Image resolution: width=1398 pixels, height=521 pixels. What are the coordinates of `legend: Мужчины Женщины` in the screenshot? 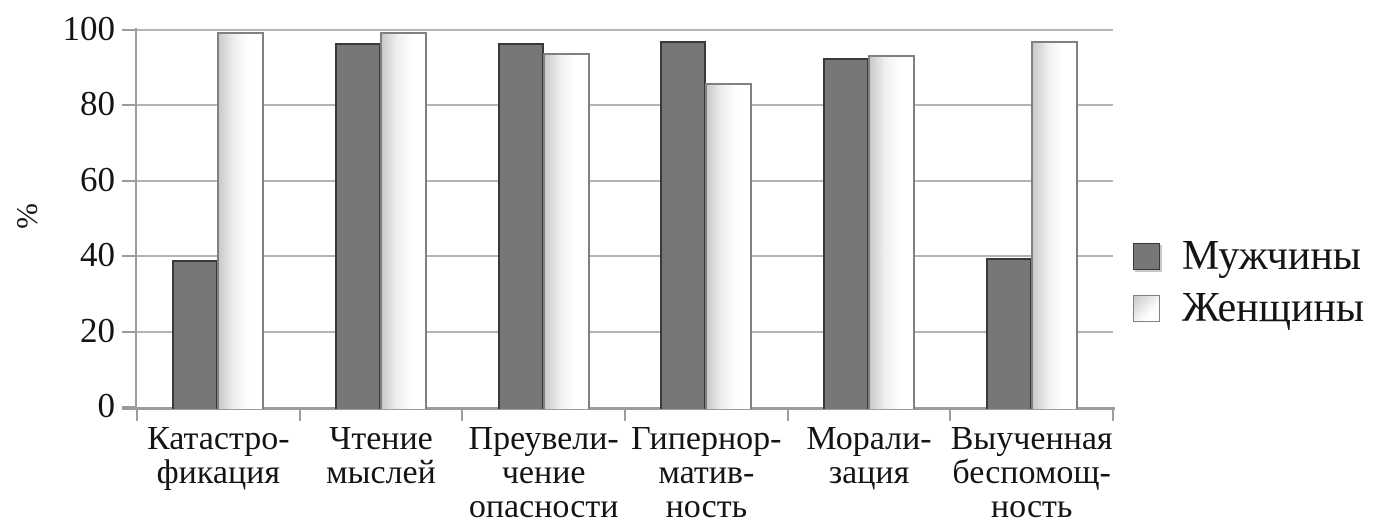 It's located at (1248, 282).